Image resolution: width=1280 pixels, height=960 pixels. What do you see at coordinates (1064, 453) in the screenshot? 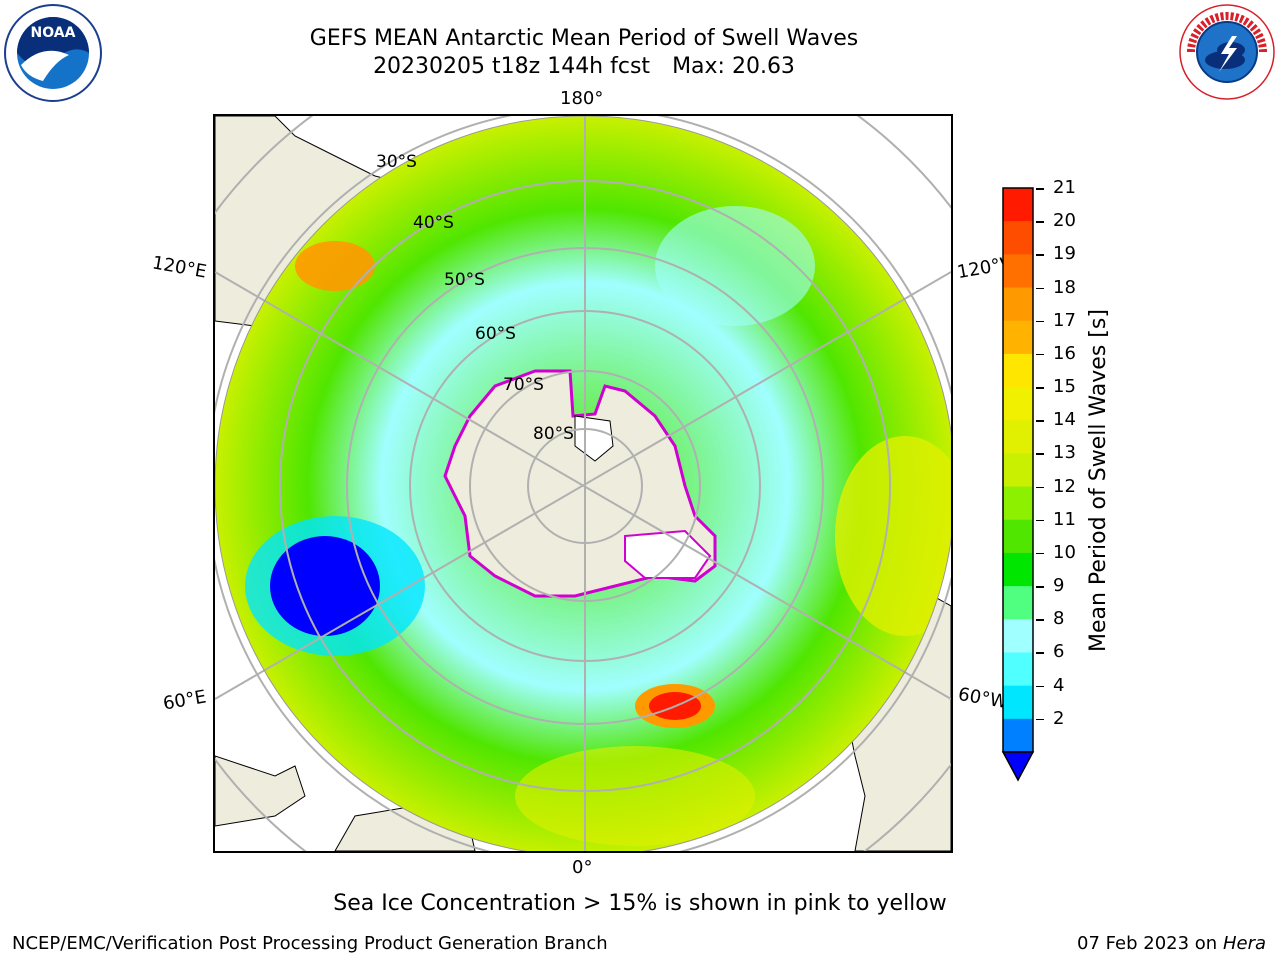
I see `colorbar-tick-label: 13` at bounding box center [1064, 453].